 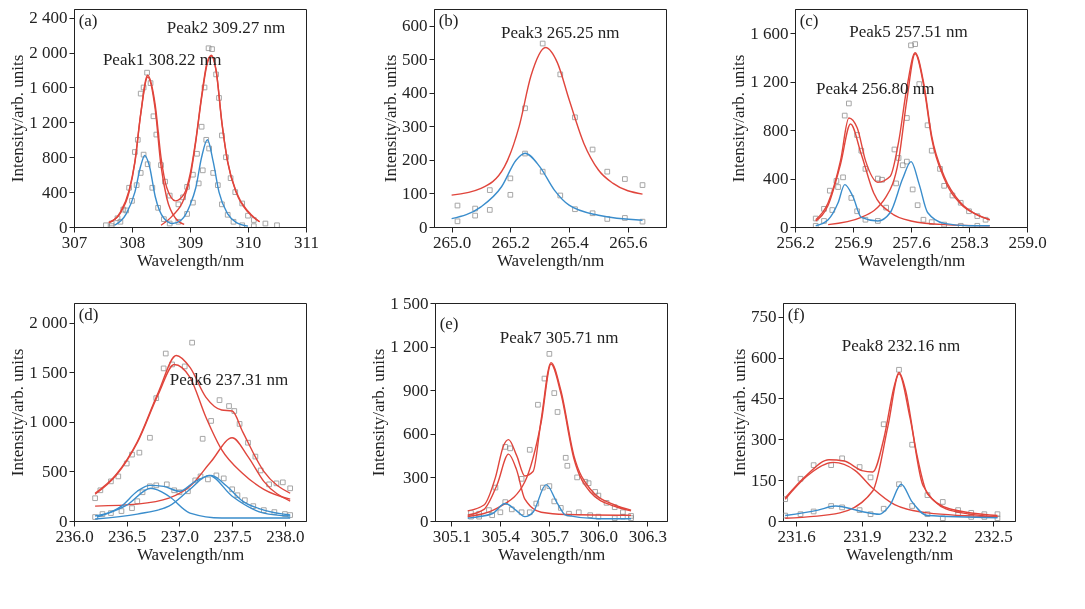 I want to click on x-tick-label: 256.9, so click(x=853, y=242).